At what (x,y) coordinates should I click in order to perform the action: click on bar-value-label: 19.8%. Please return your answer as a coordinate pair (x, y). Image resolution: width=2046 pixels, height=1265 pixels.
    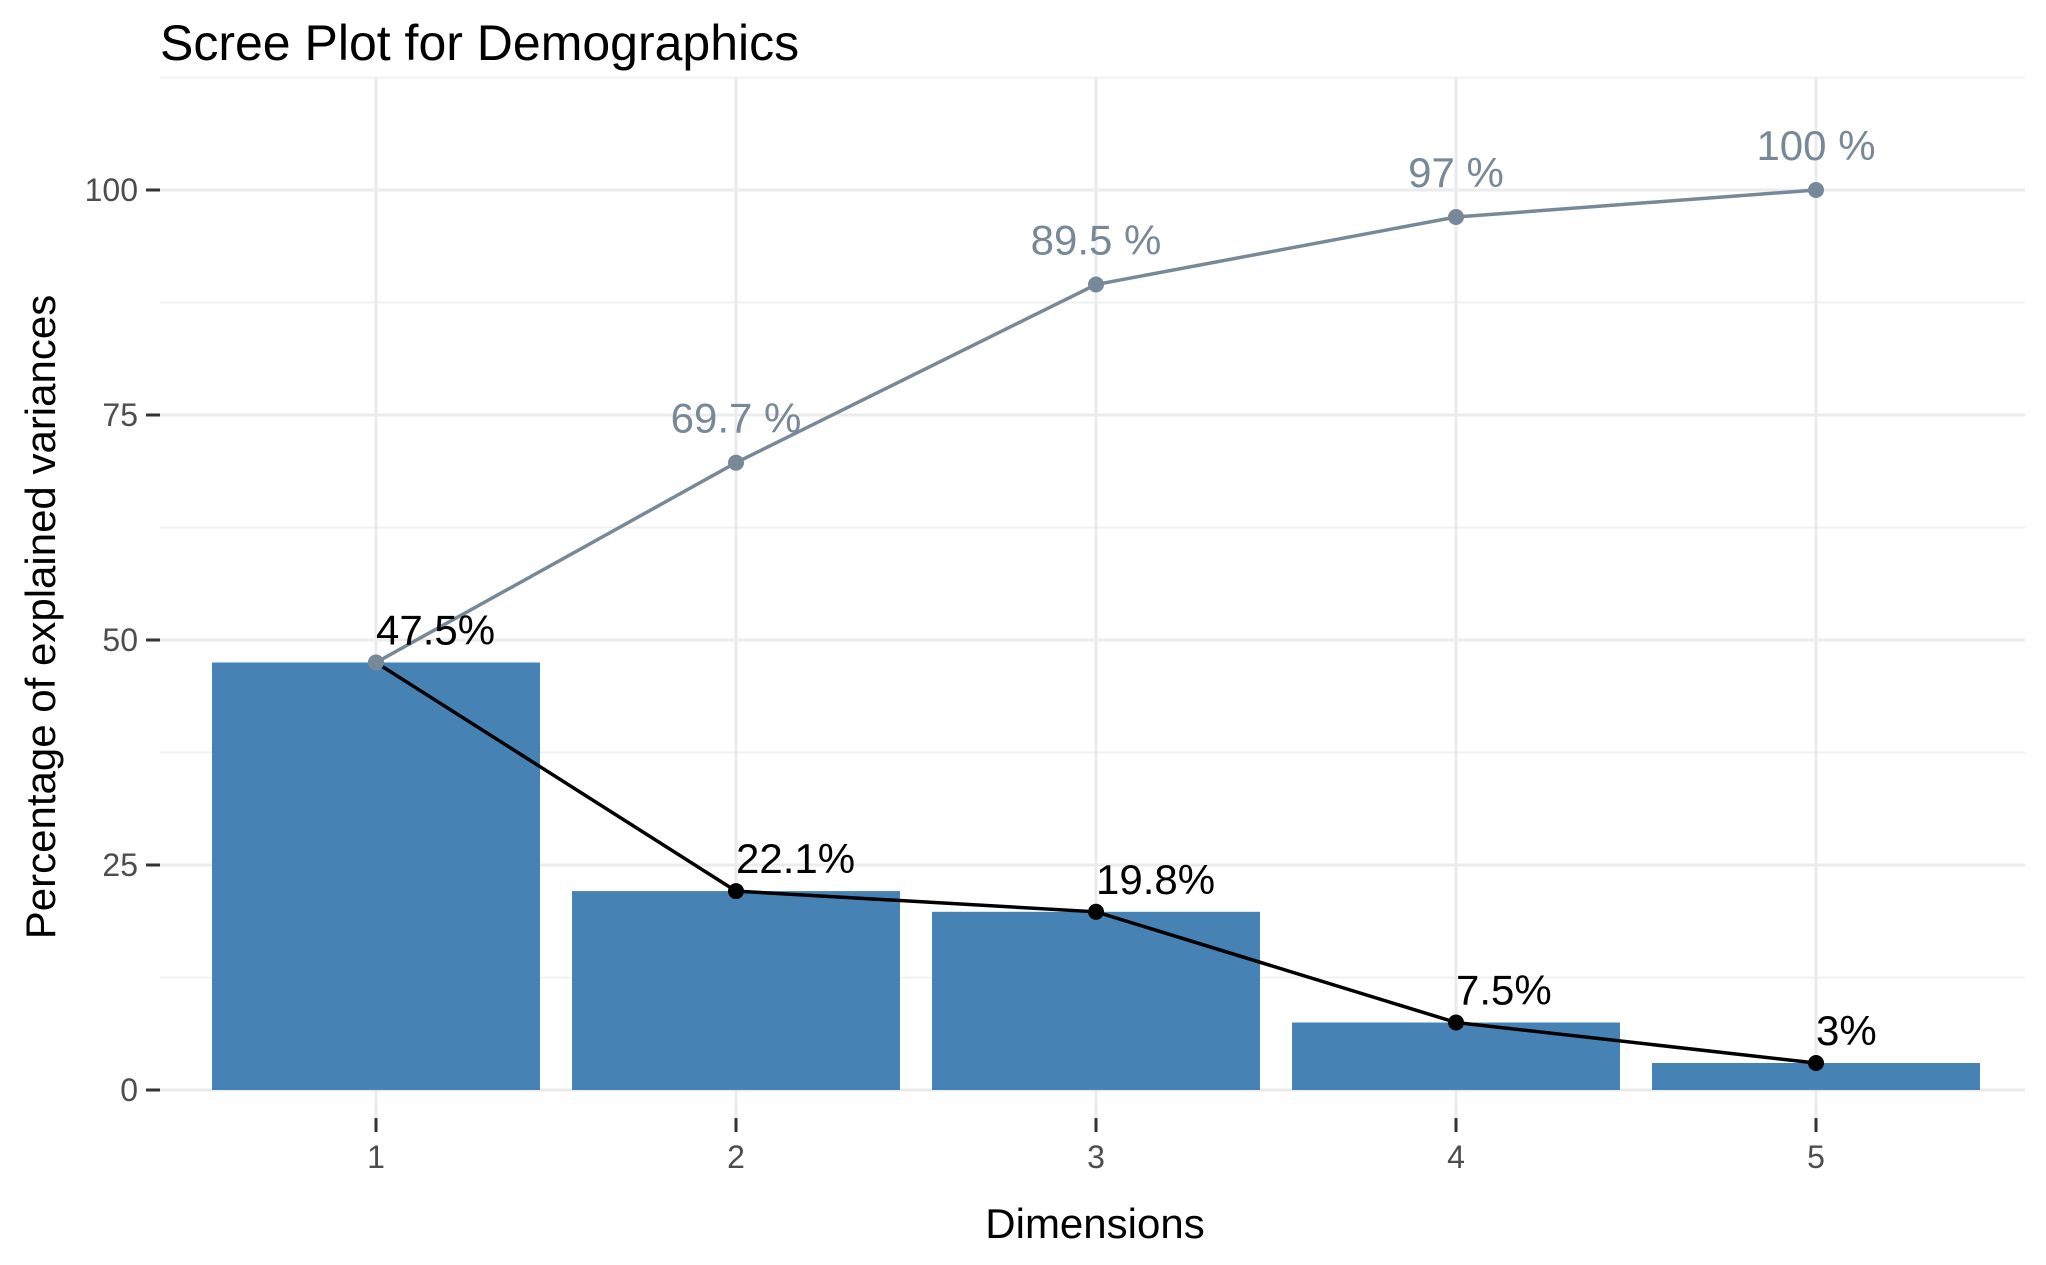
    Looking at the image, I should click on (1155, 879).